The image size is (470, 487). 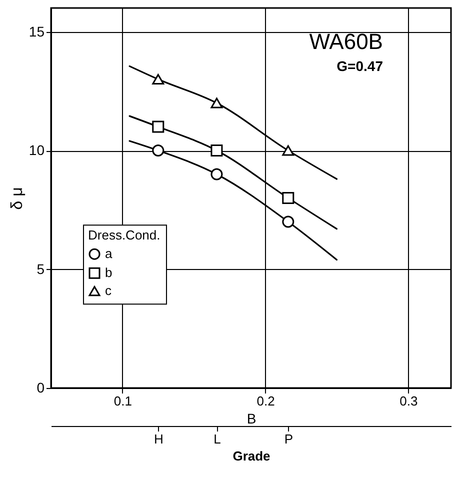 I want to click on y-tick-label: 5, so click(x=40, y=268).